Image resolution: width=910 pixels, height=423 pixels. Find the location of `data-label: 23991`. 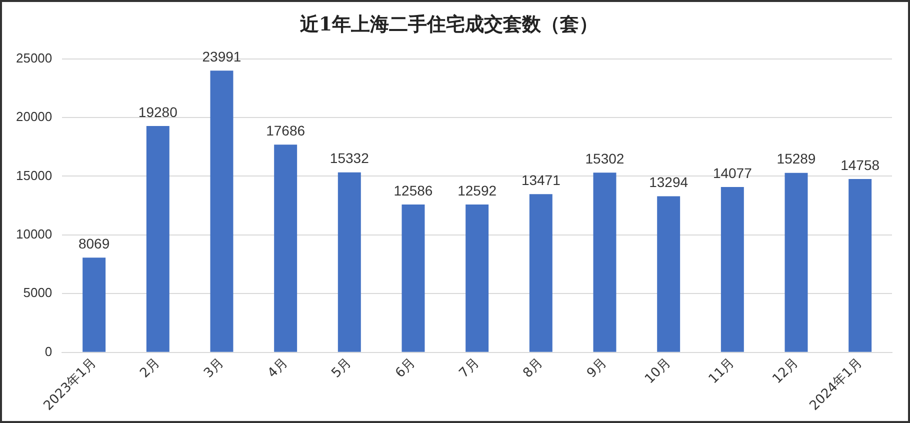

data-label: 23991 is located at coordinates (222, 56).